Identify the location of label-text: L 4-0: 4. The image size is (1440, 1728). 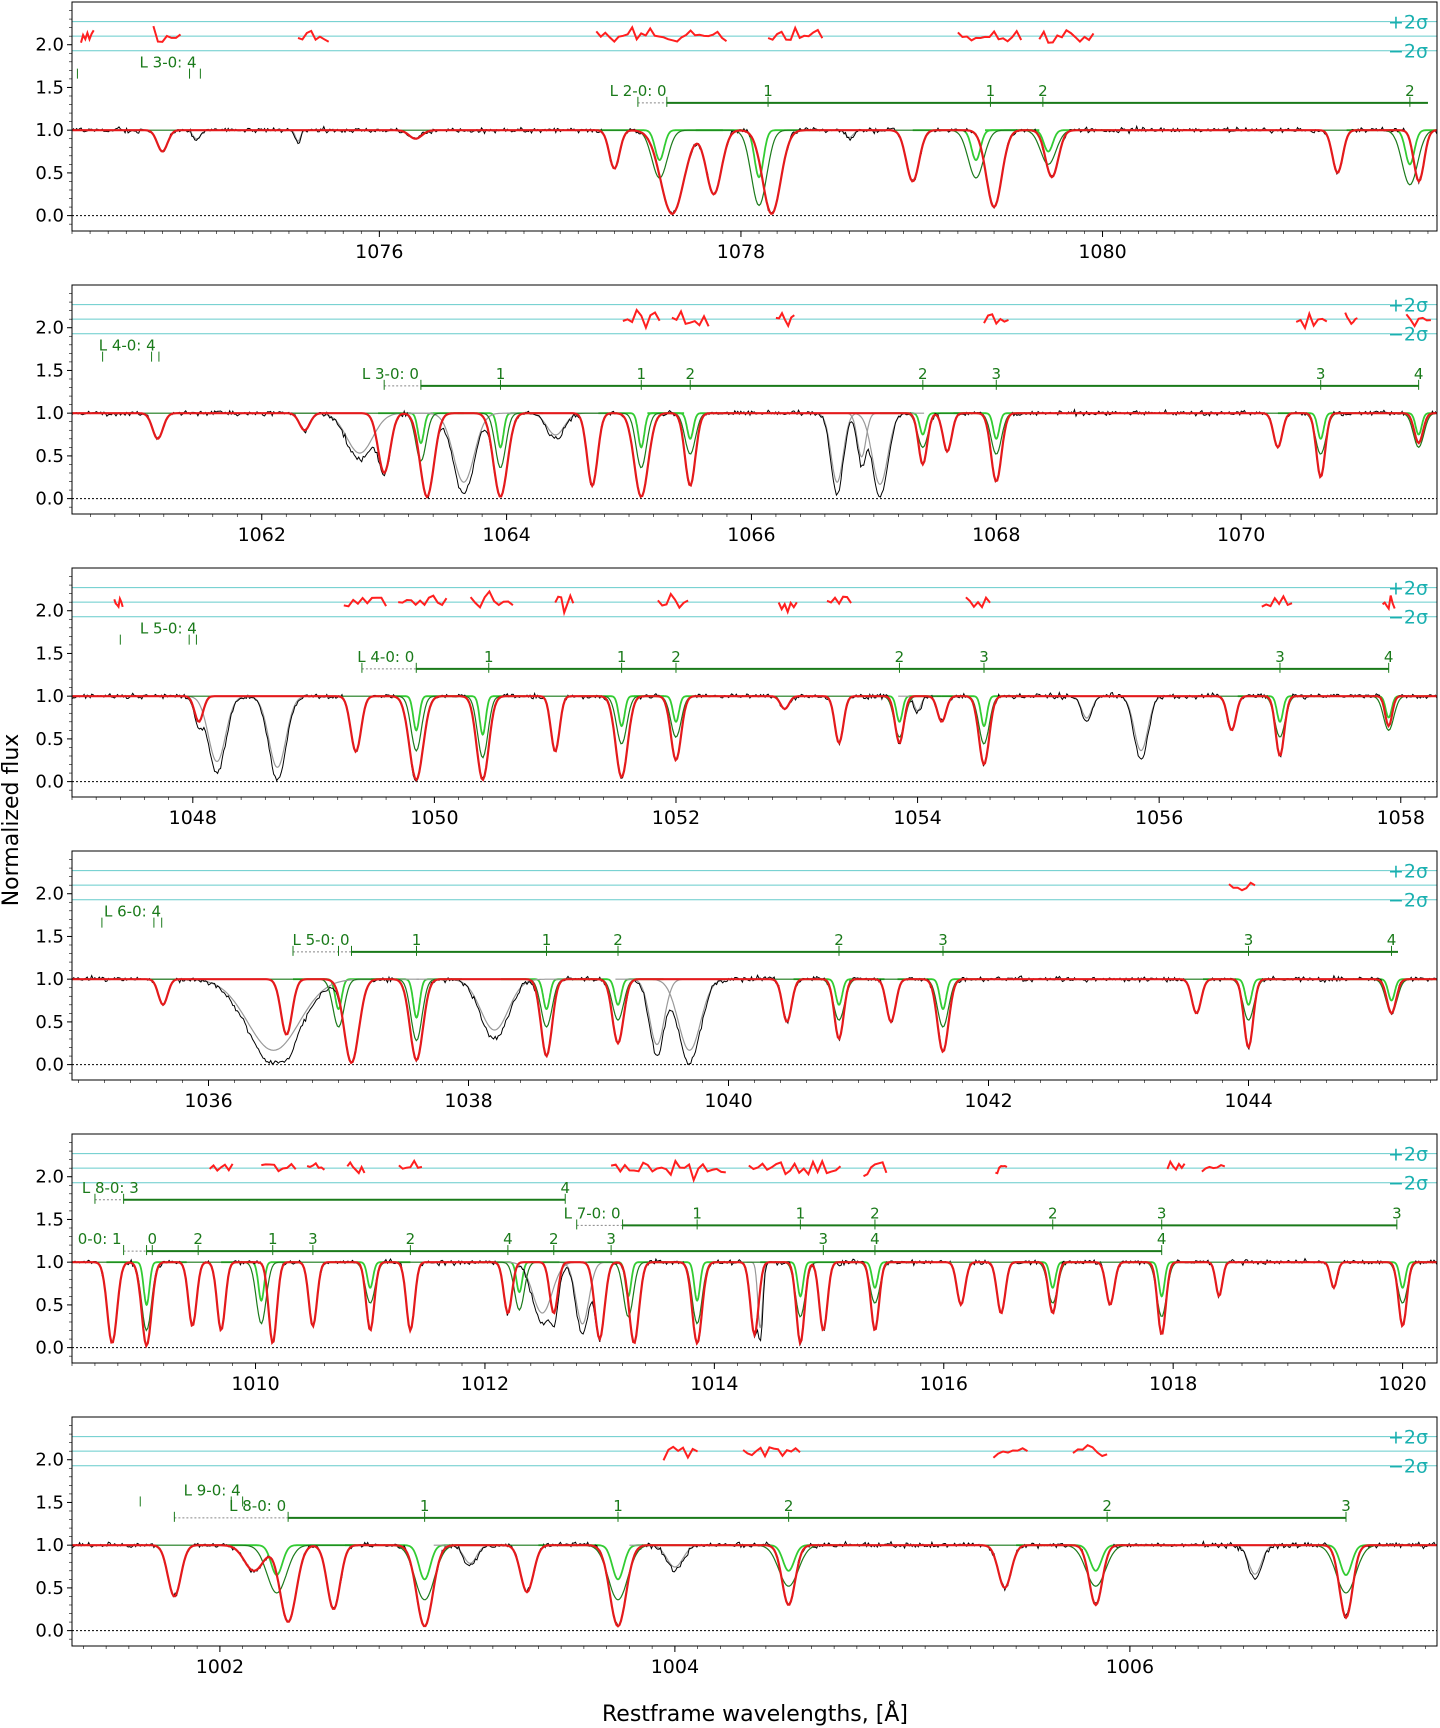
(127, 346).